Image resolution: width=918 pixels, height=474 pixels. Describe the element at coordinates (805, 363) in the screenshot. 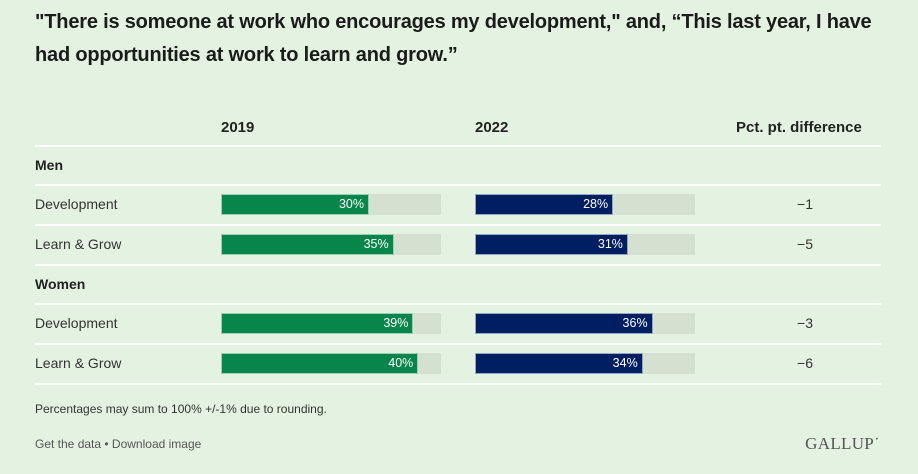

I see `difference-value: −6` at that location.